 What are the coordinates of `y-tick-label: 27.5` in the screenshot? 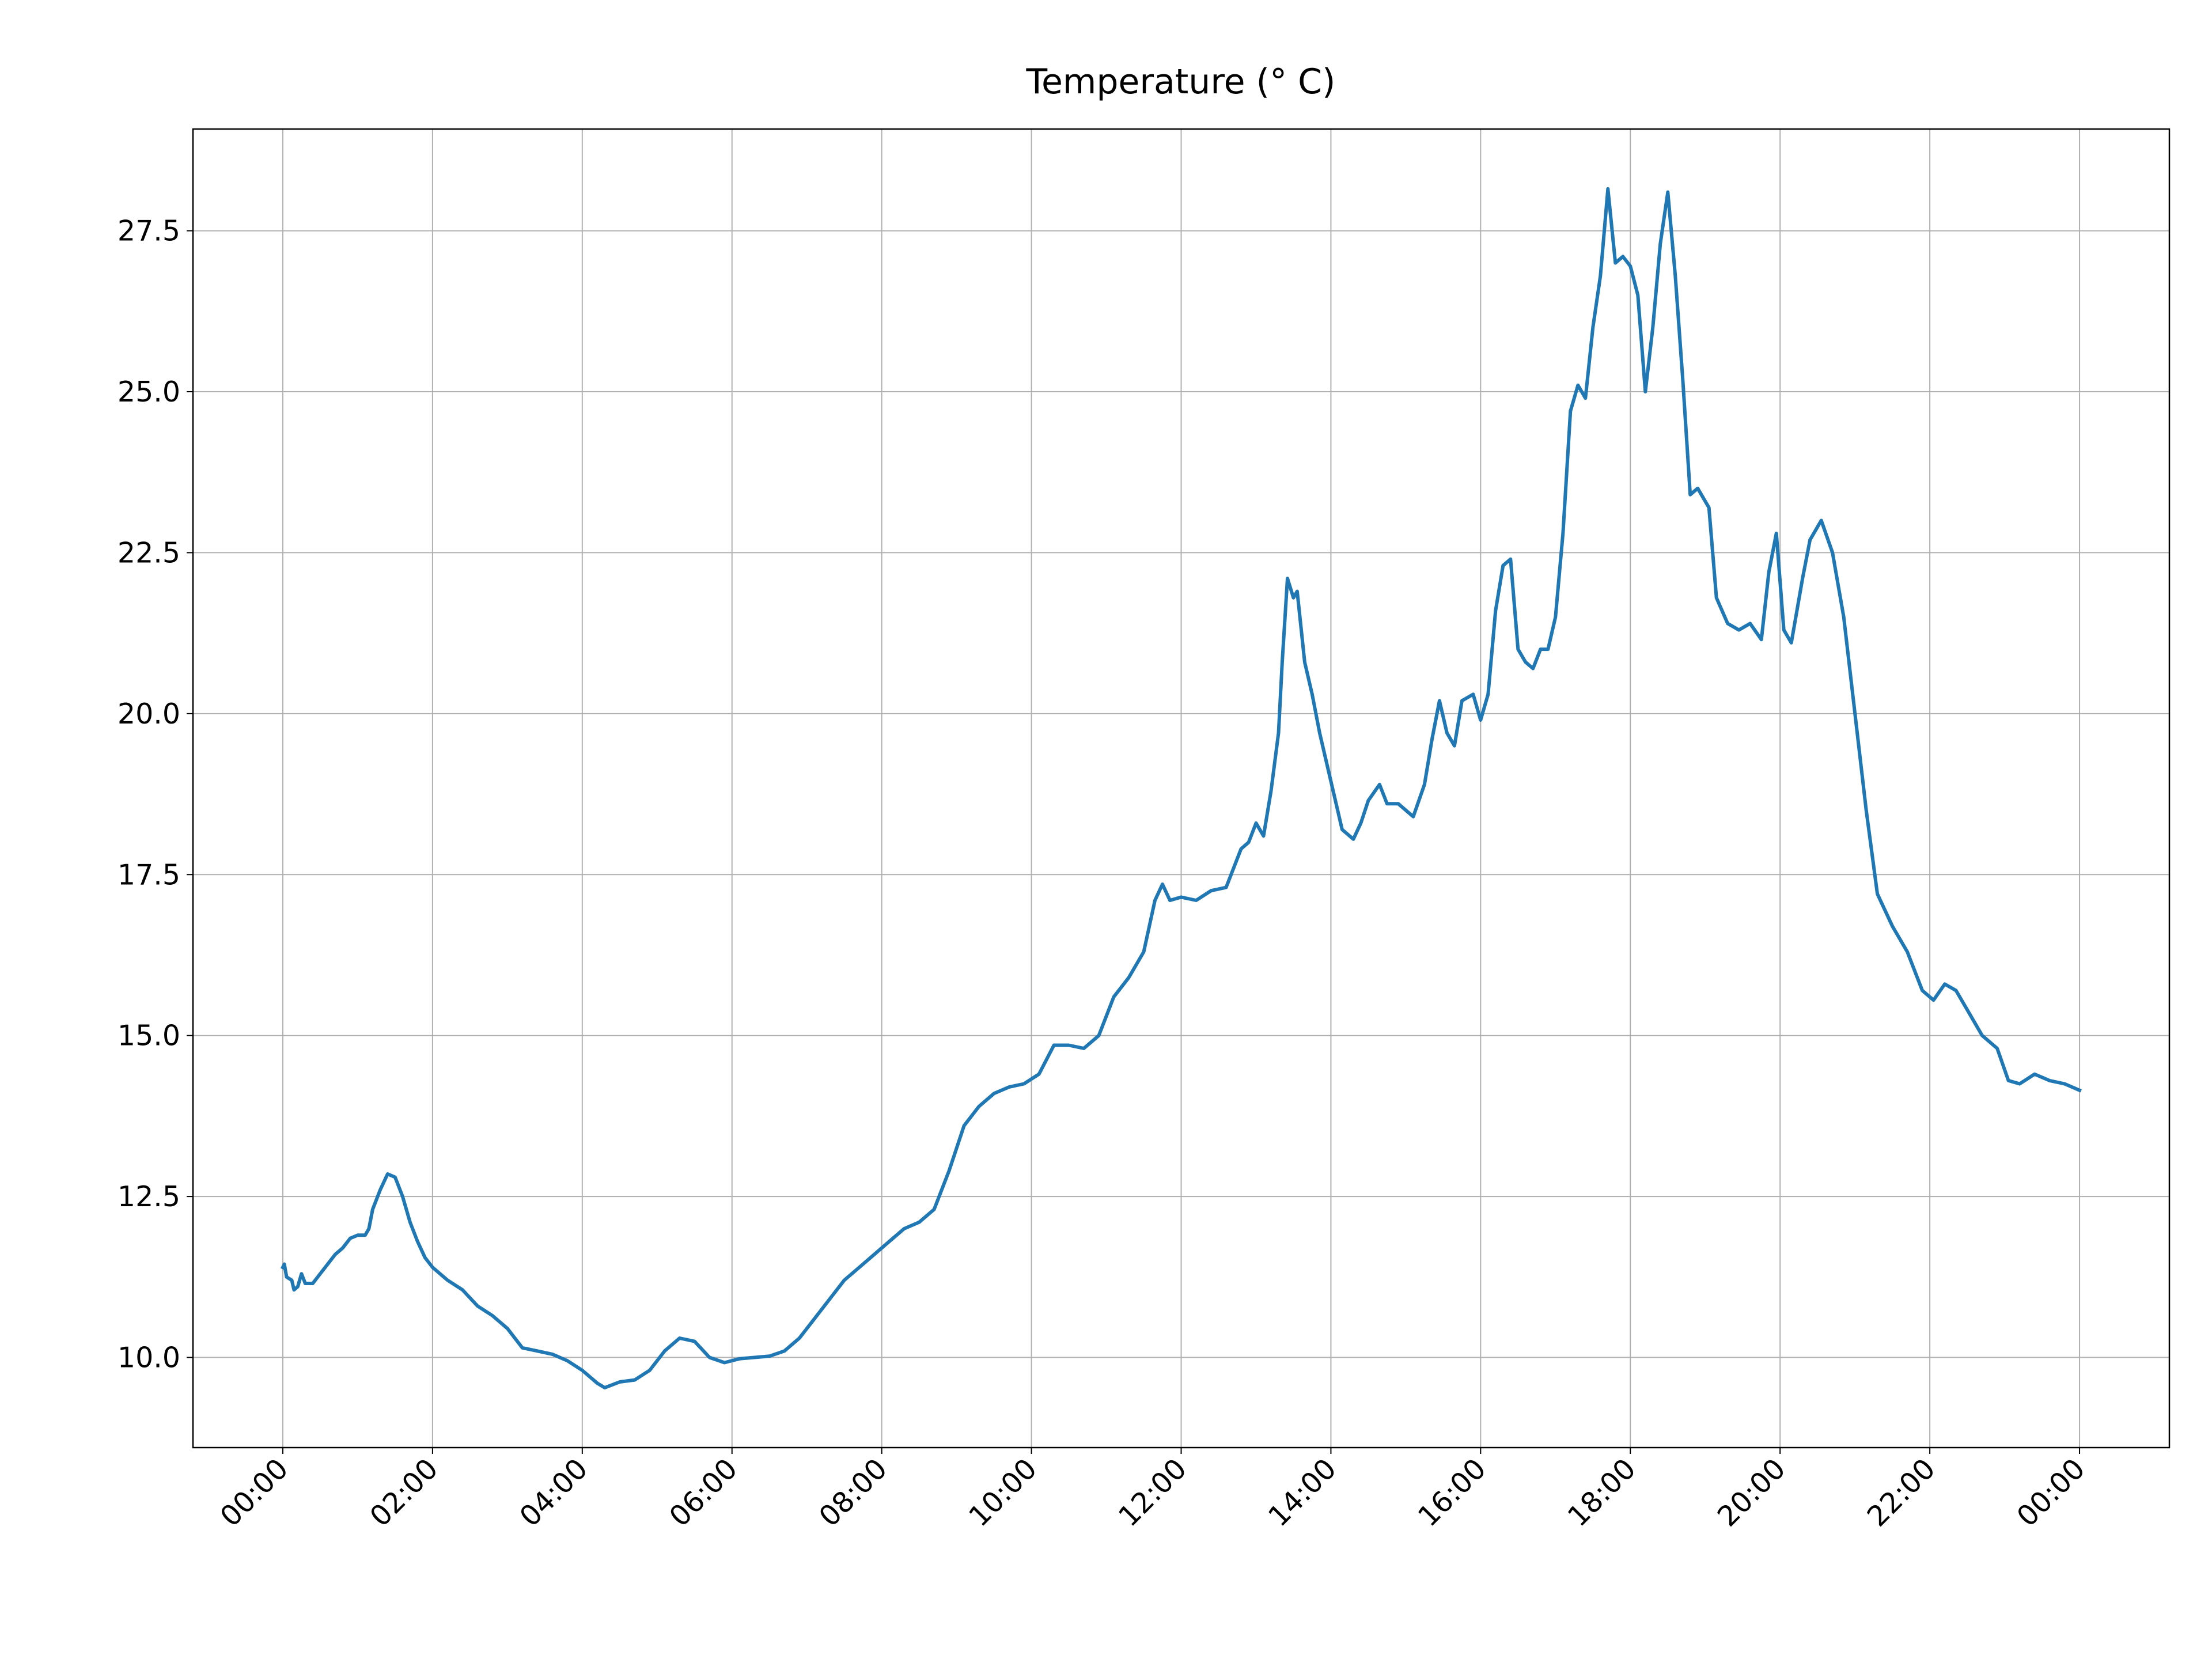 It's located at (149, 231).